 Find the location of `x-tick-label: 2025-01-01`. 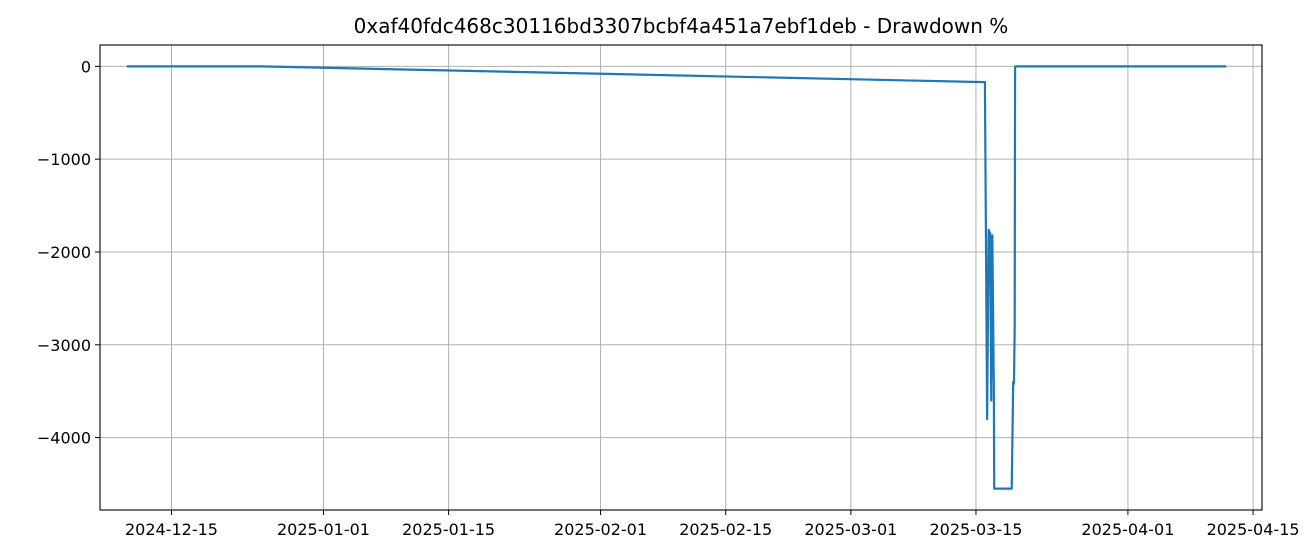

x-tick-label: 2025-01-01 is located at coordinates (323, 529).